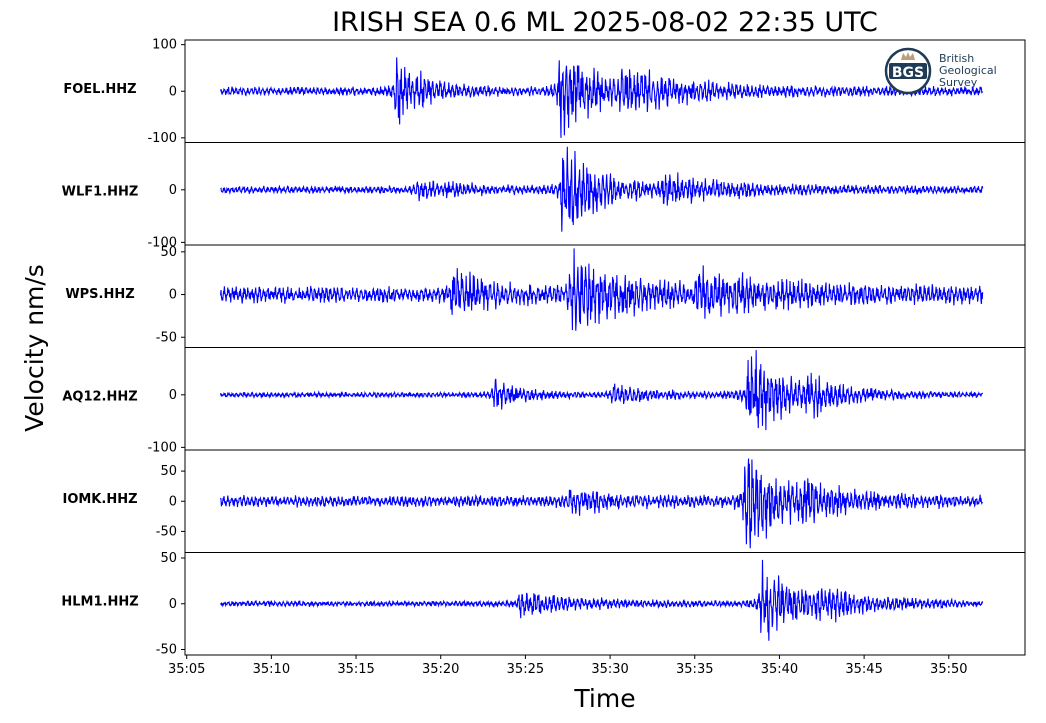  I want to click on panel-hlm1-hhz: HLM1.HHZ 50 0 -50, so click(543, 604).